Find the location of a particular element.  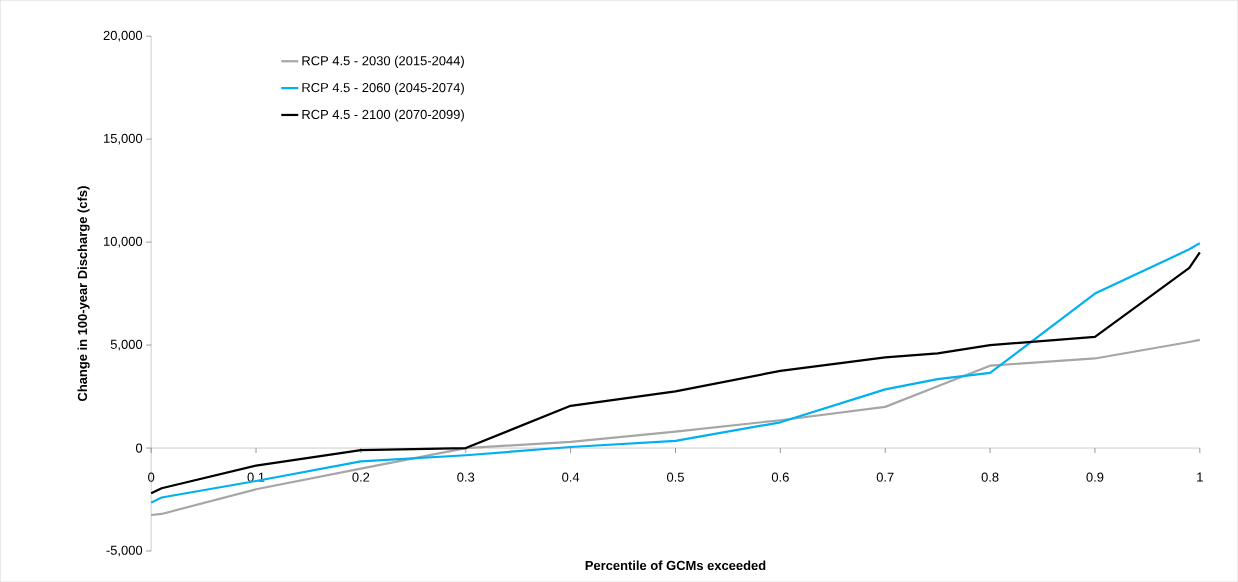

legend-label: RCP 4.5 - 2100 (2070-2099) is located at coordinates (383, 115).